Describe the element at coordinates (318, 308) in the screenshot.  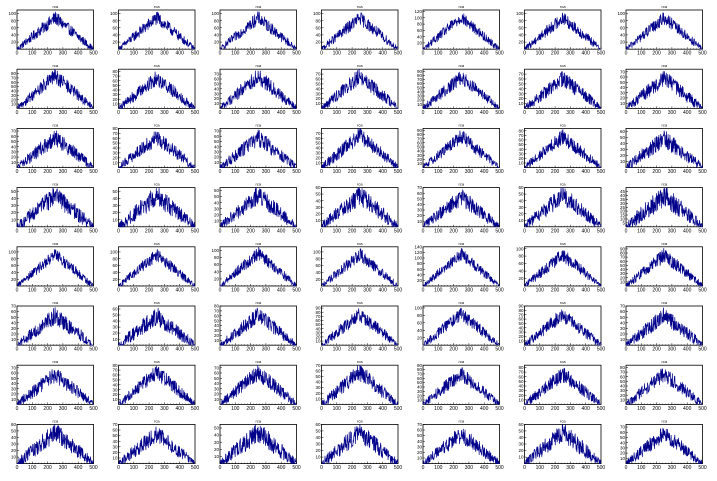
I see `y-tick-label: 90` at that location.